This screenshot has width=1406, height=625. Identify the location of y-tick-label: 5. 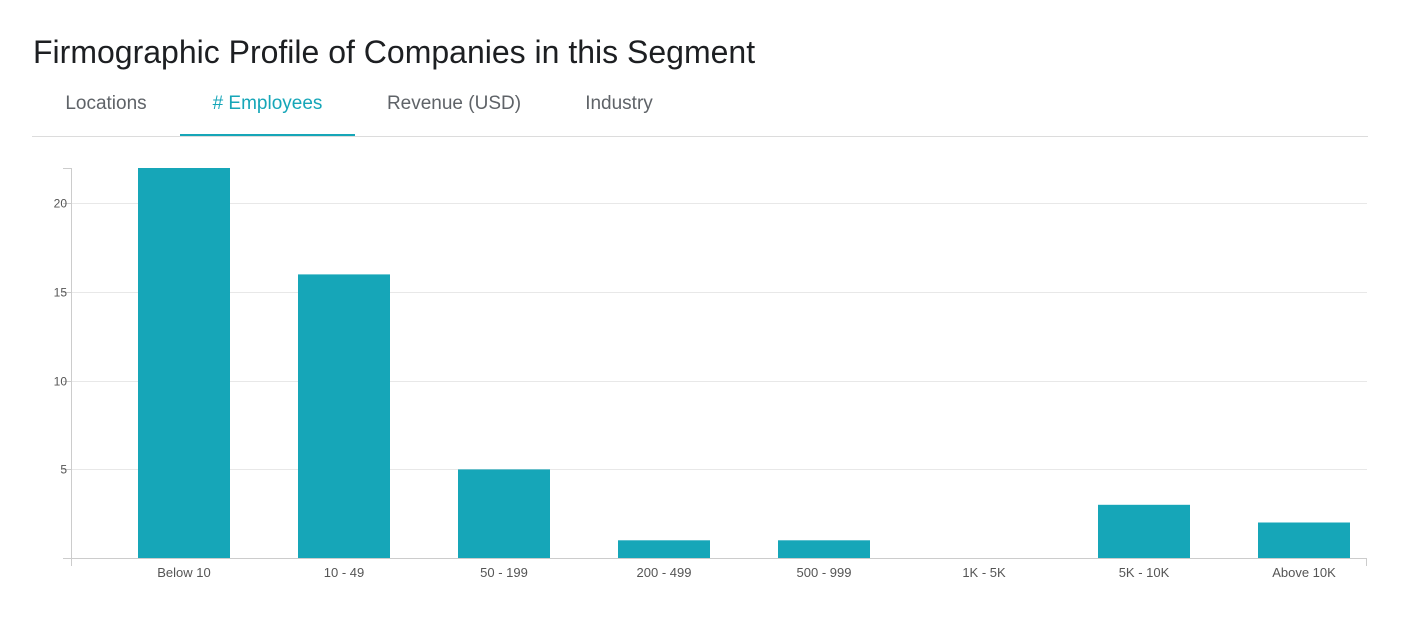
(63, 470).